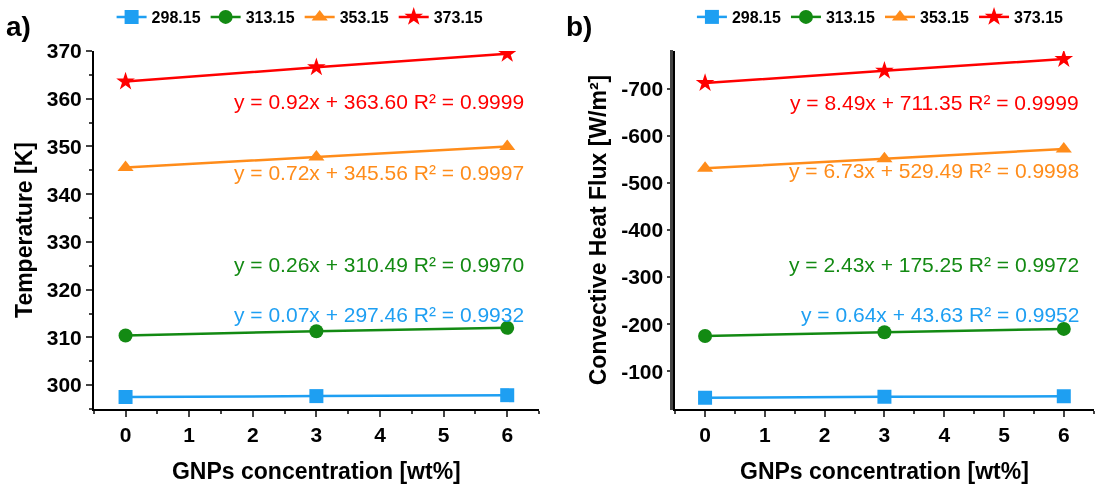 The width and height of the screenshot is (1116, 488). What do you see at coordinates (379, 101) in the screenshot?
I see `annotation: y = 0.92x + 363.60 R² = 0.9999` at bounding box center [379, 101].